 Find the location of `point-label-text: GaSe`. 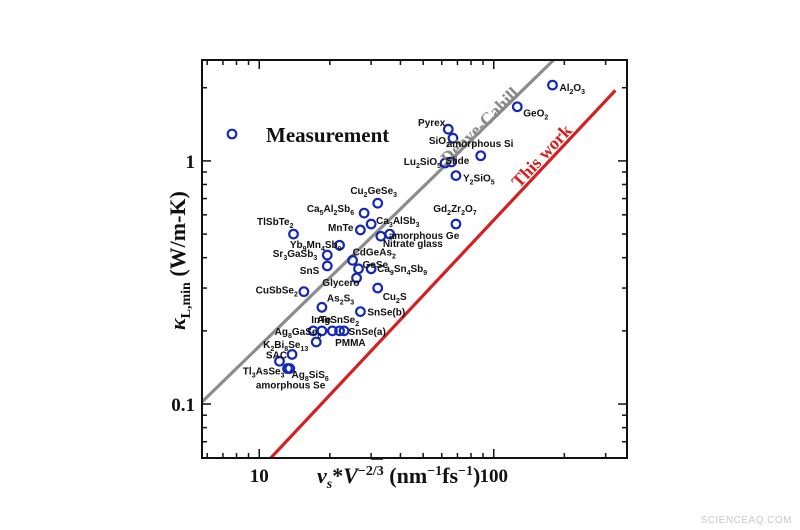

point-label-text: GaSe is located at coordinates (305, 332).